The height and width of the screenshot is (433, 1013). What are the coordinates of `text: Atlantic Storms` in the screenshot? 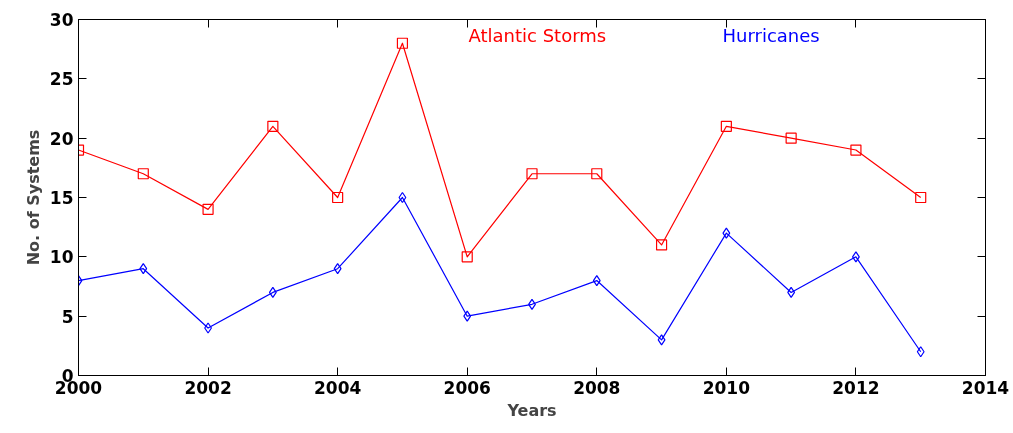 It's located at (537, 35).